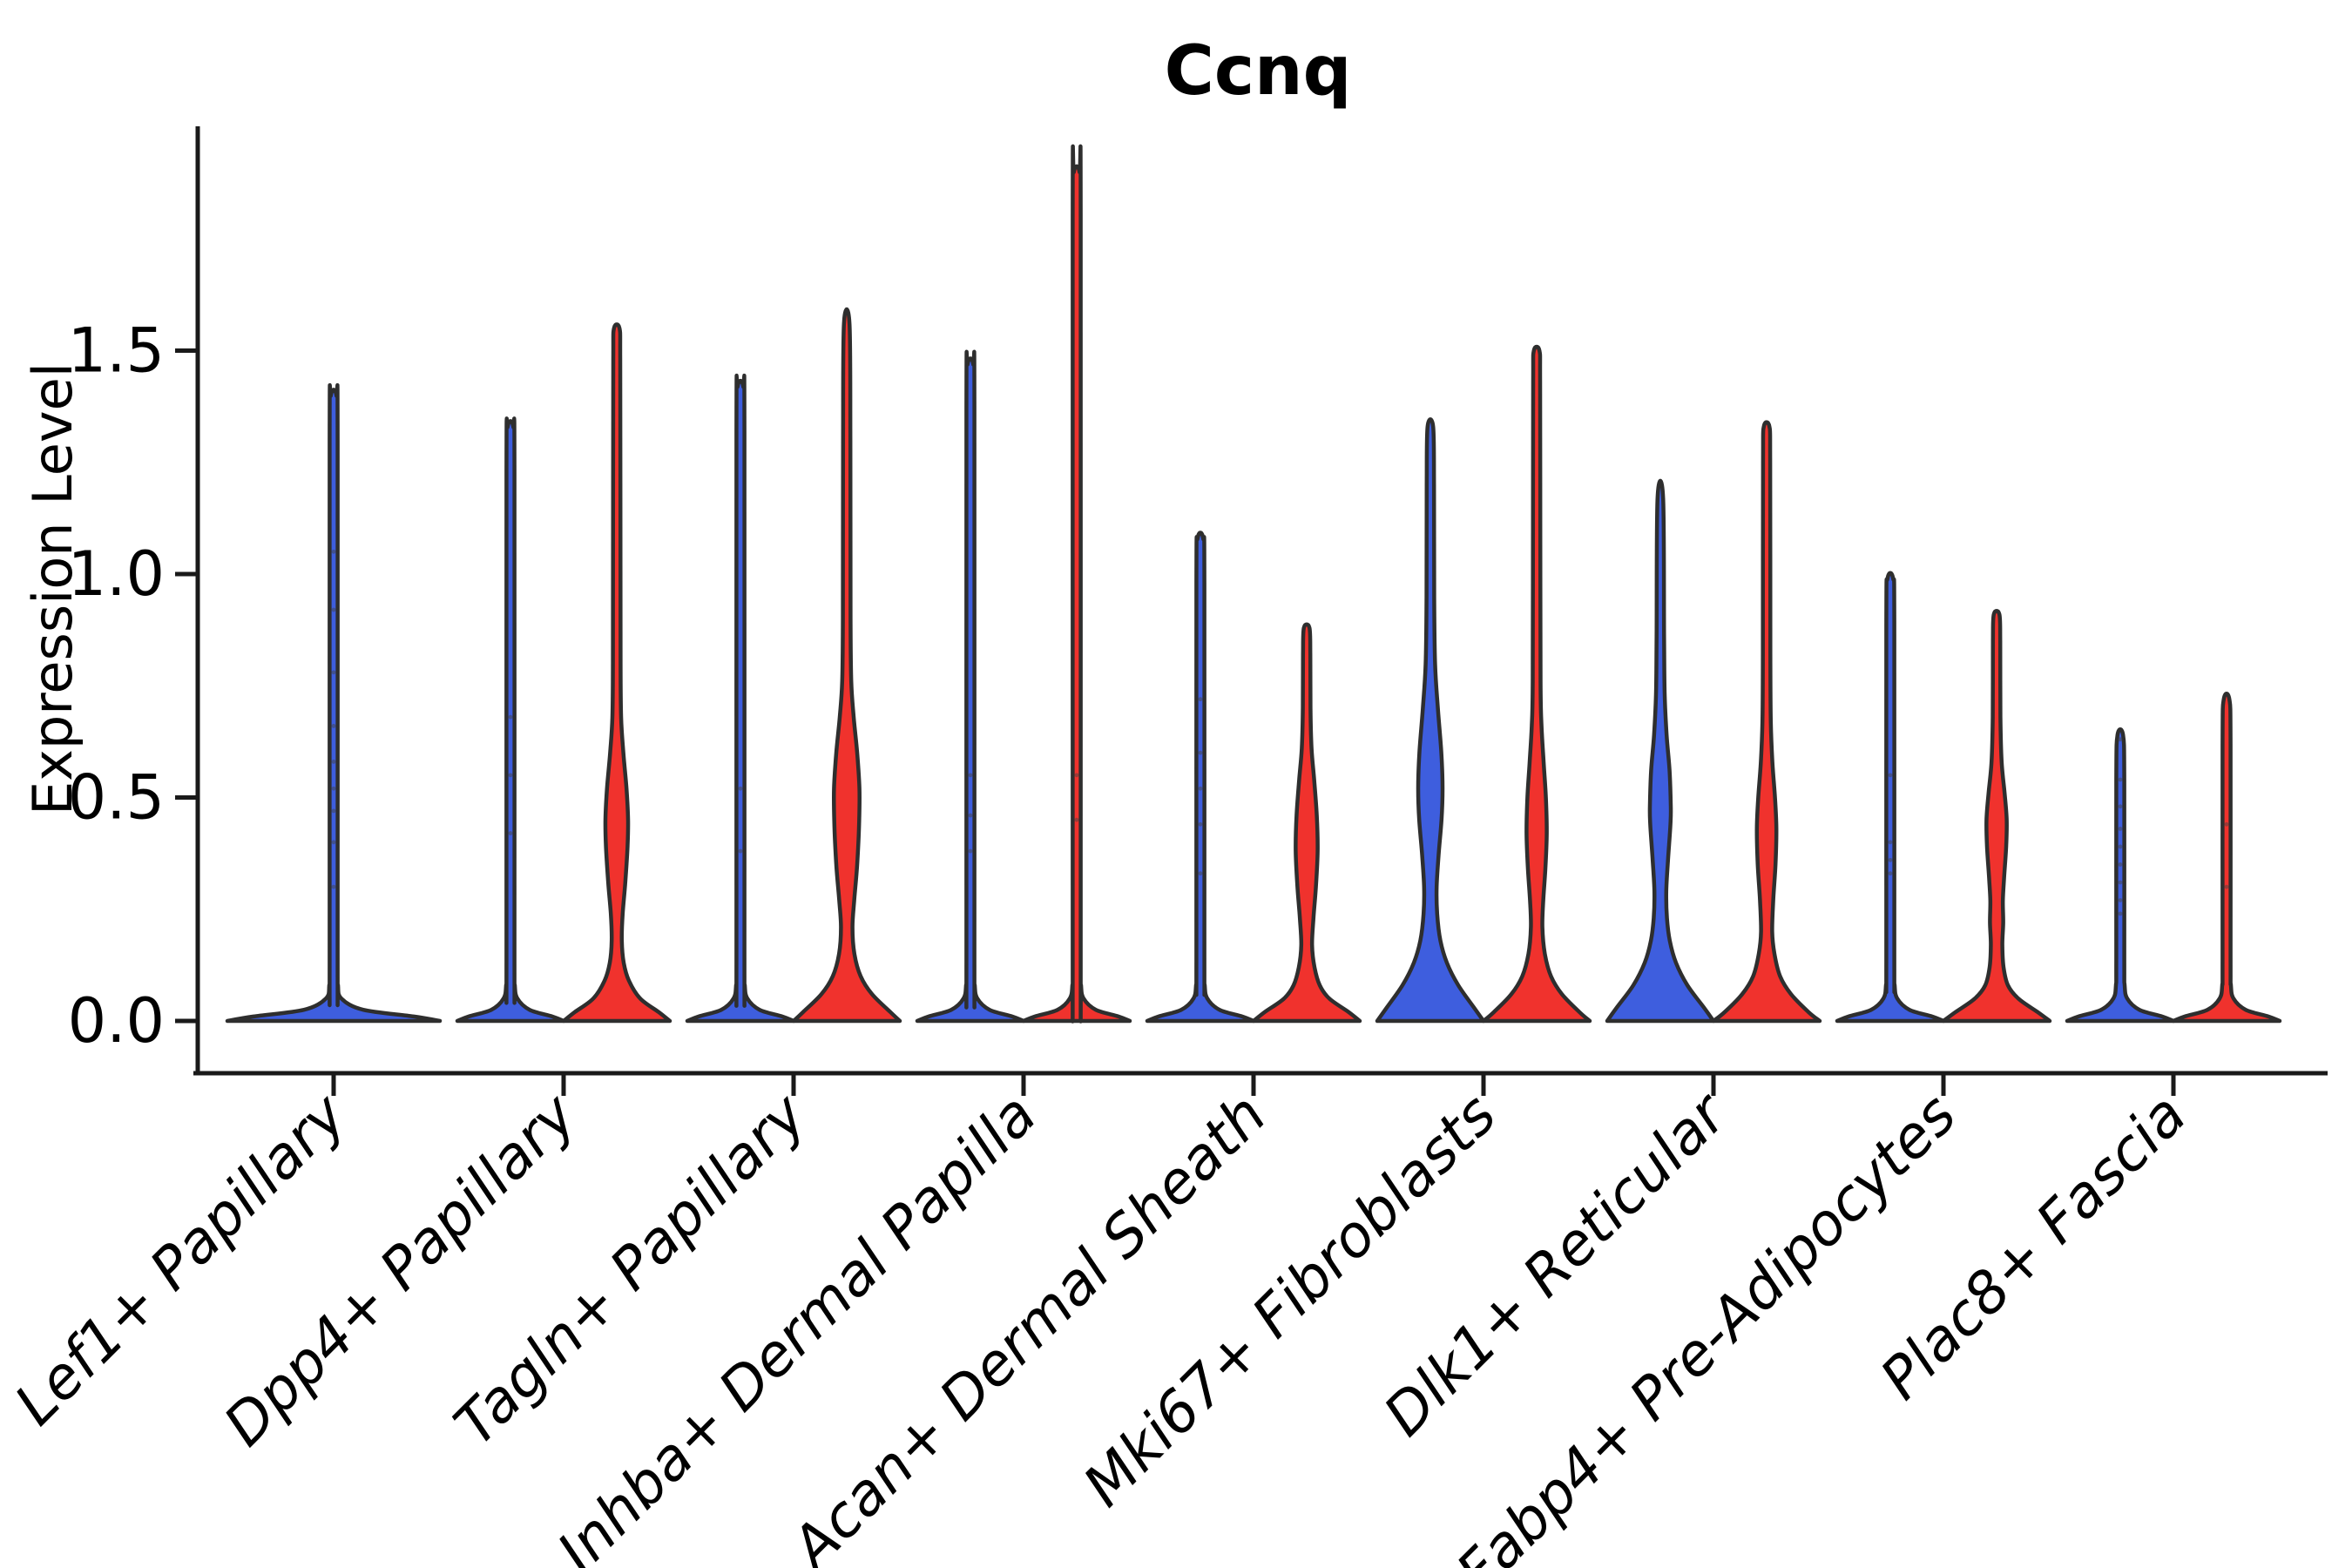  I want to click on y-axis-label: Expression Level, so click(52, 588).